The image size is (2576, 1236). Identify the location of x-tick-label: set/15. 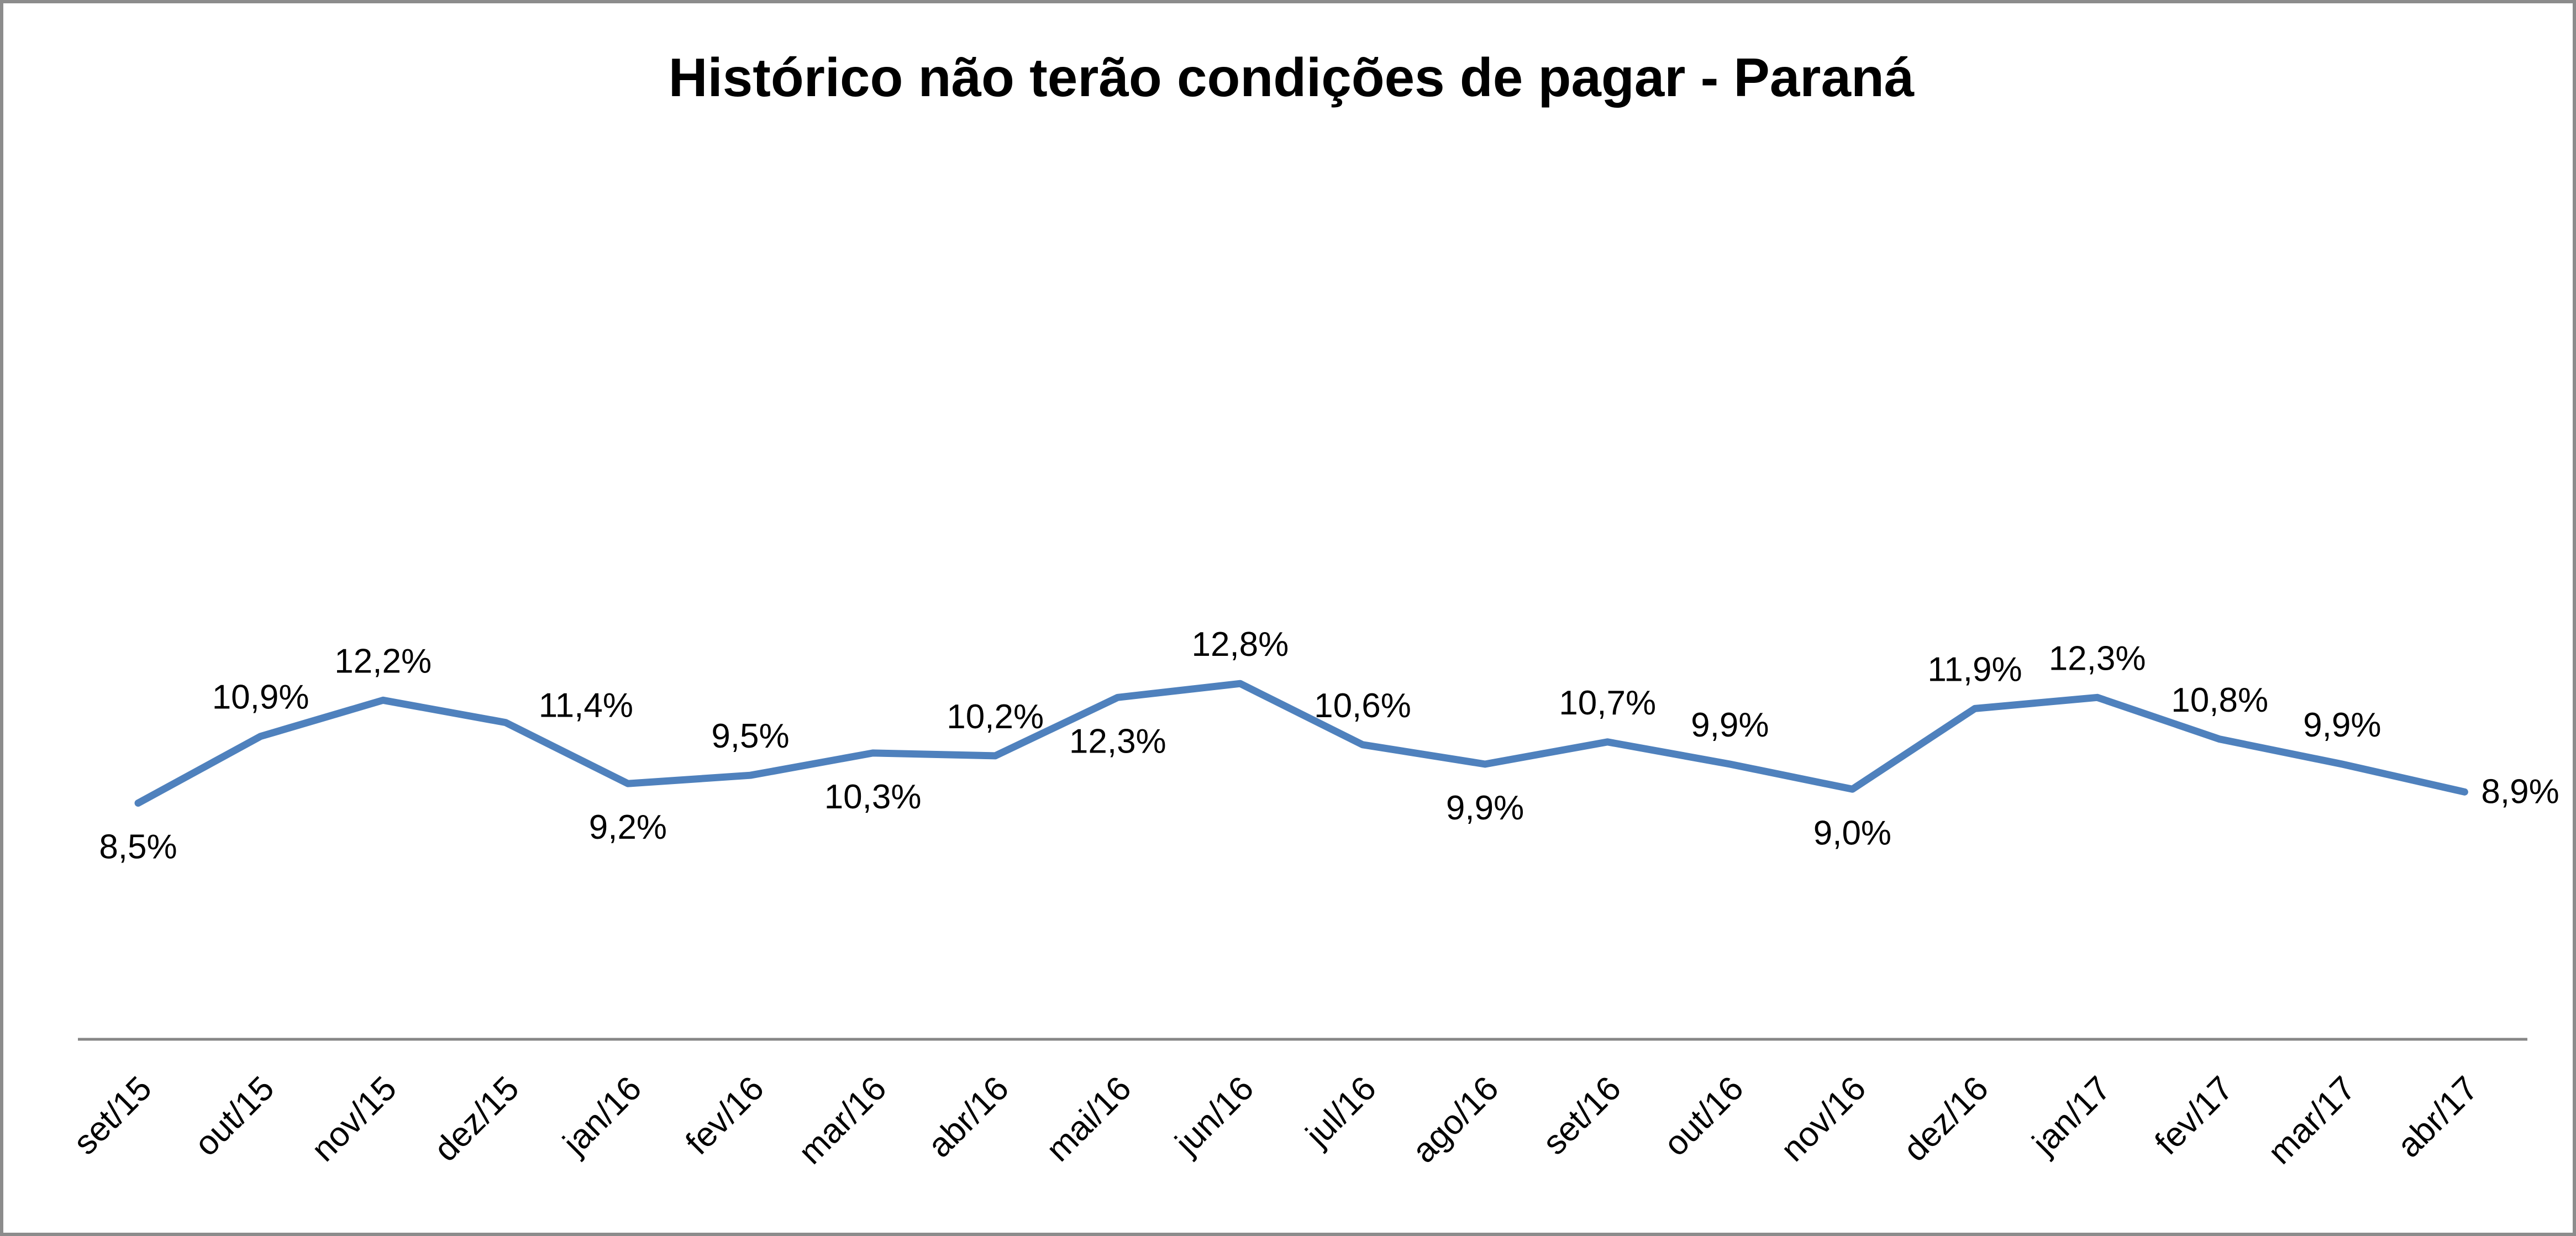
(112, 1115).